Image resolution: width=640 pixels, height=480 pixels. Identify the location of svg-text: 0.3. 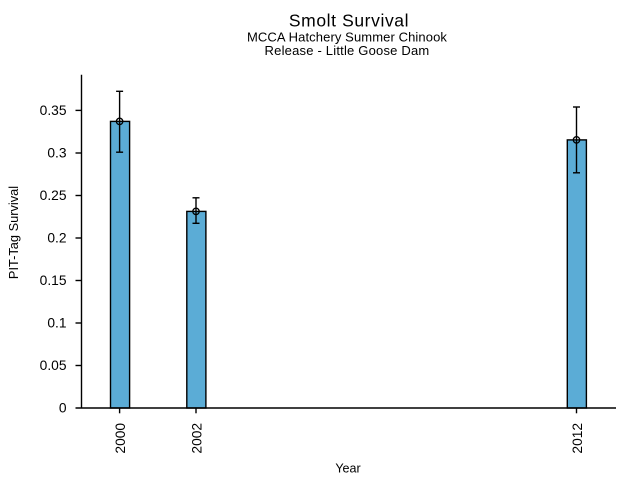
(57, 153).